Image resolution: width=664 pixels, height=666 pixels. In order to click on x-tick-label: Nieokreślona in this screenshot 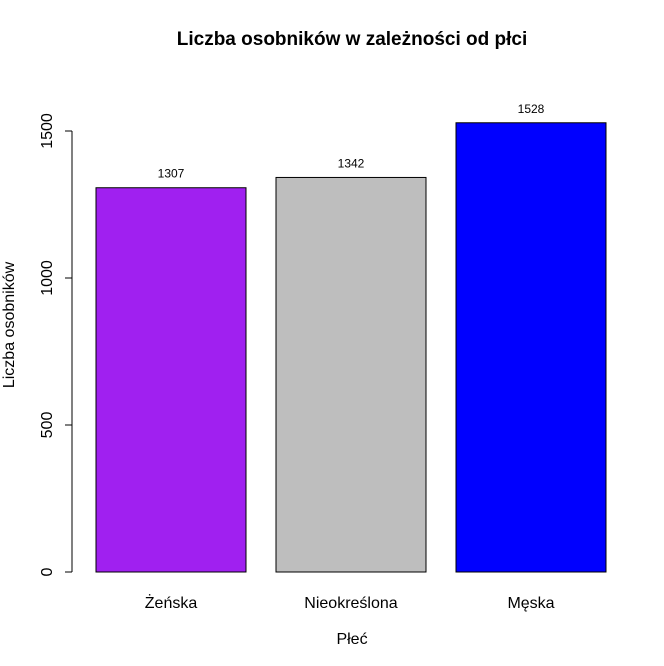, I will do `click(350, 603)`.